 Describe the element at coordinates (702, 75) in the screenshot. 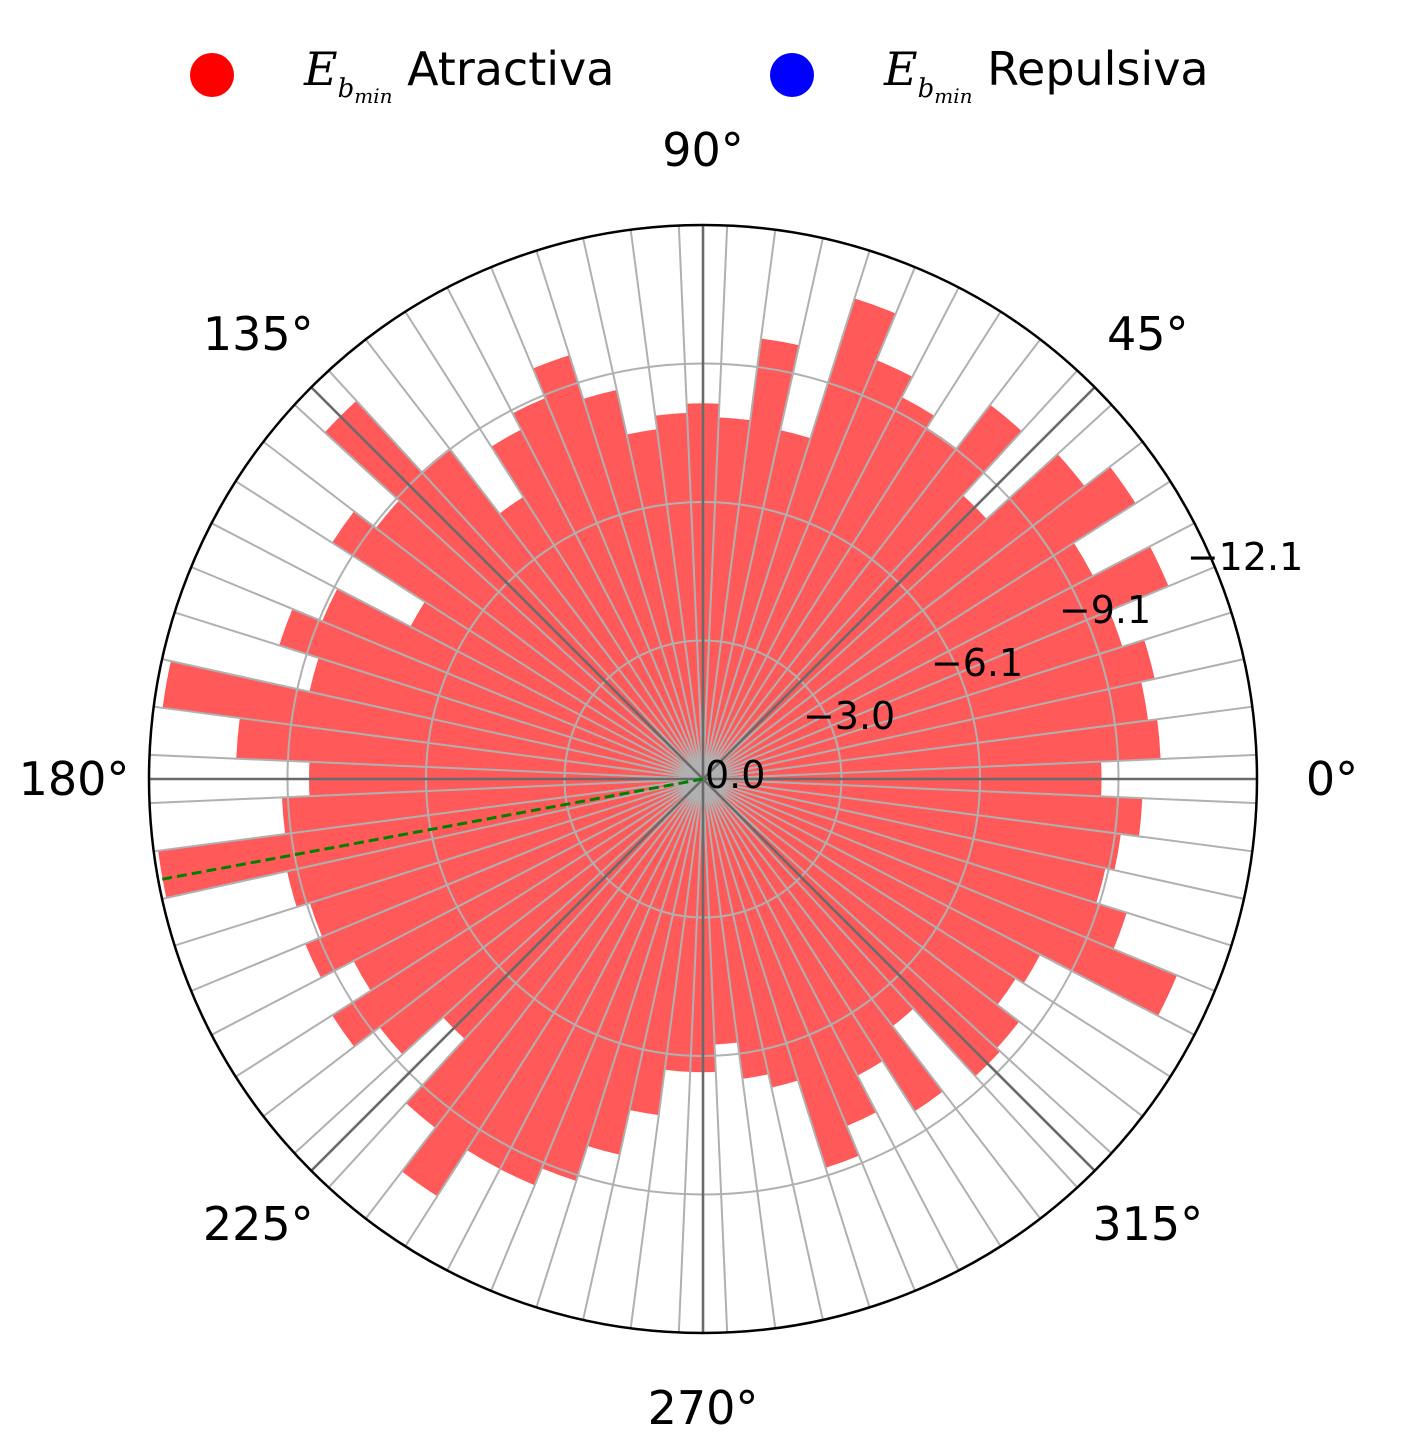

I see `legend: Ebmin Atractiva Ebmin Repulsiva` at that location.